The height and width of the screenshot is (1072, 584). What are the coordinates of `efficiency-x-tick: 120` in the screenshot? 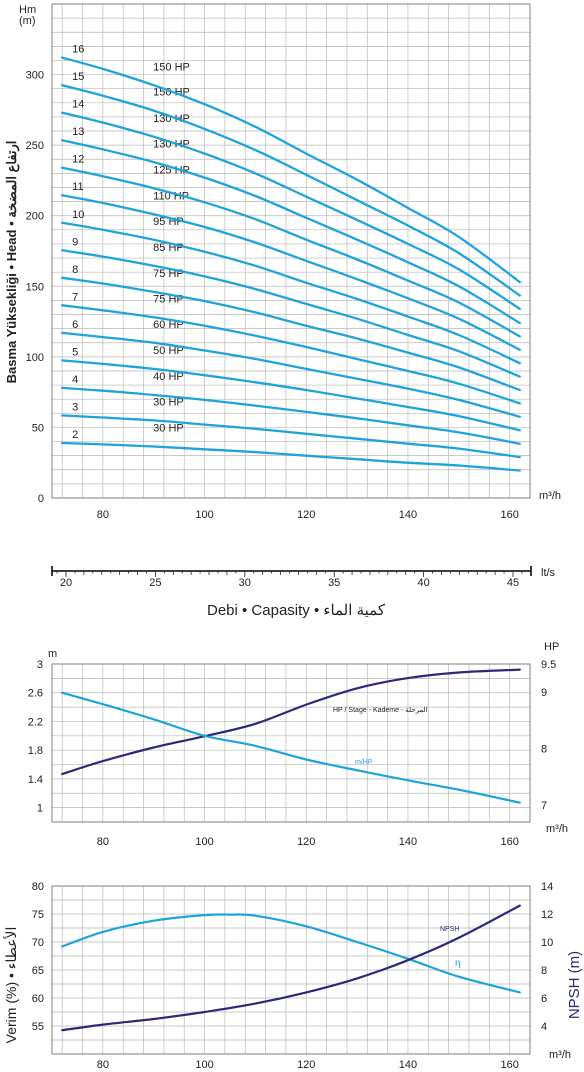 It's located at (306, 1065).